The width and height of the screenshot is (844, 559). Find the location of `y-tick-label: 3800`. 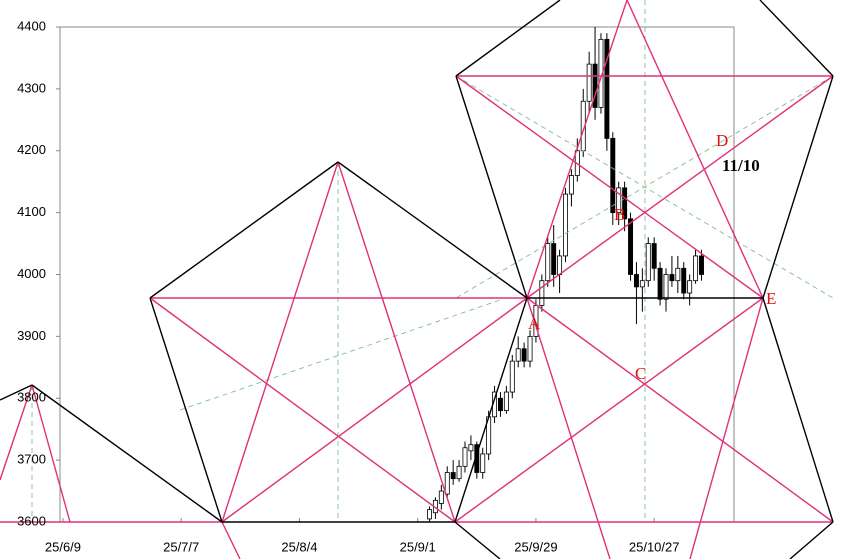

y-tick-label: 3800 is located at coordinates (31, 397).